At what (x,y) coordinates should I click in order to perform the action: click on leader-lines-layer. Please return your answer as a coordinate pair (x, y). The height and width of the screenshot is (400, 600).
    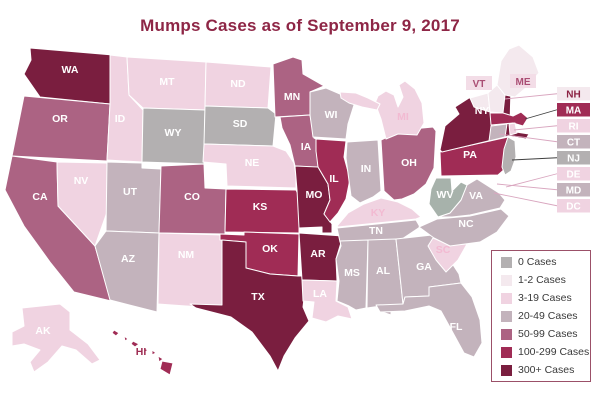
    Looking at the image, I should click on (525, 150).